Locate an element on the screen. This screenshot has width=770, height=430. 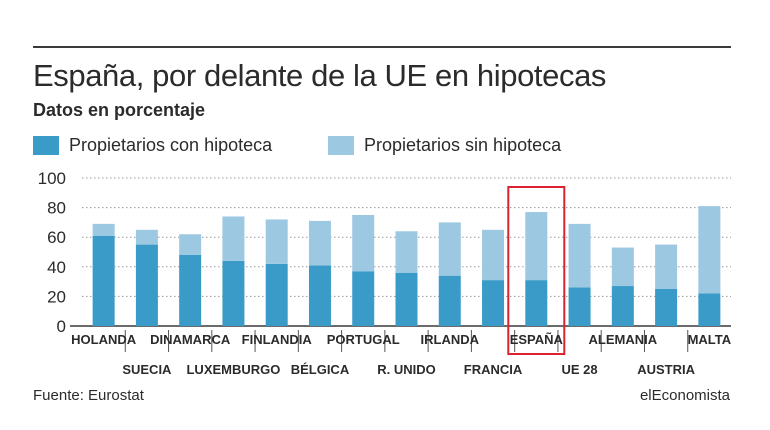
x-tick-label: DINAMARCA is located at coordinates (190, 339).